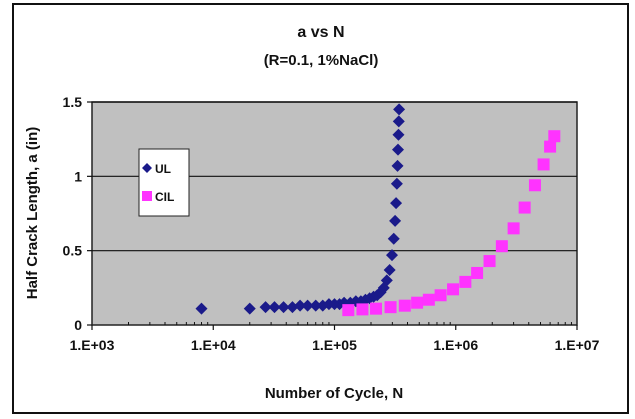 This screenshot has height=419, width=635. I want to click on x-tick-label: 1.E+03, so click(92, 345).